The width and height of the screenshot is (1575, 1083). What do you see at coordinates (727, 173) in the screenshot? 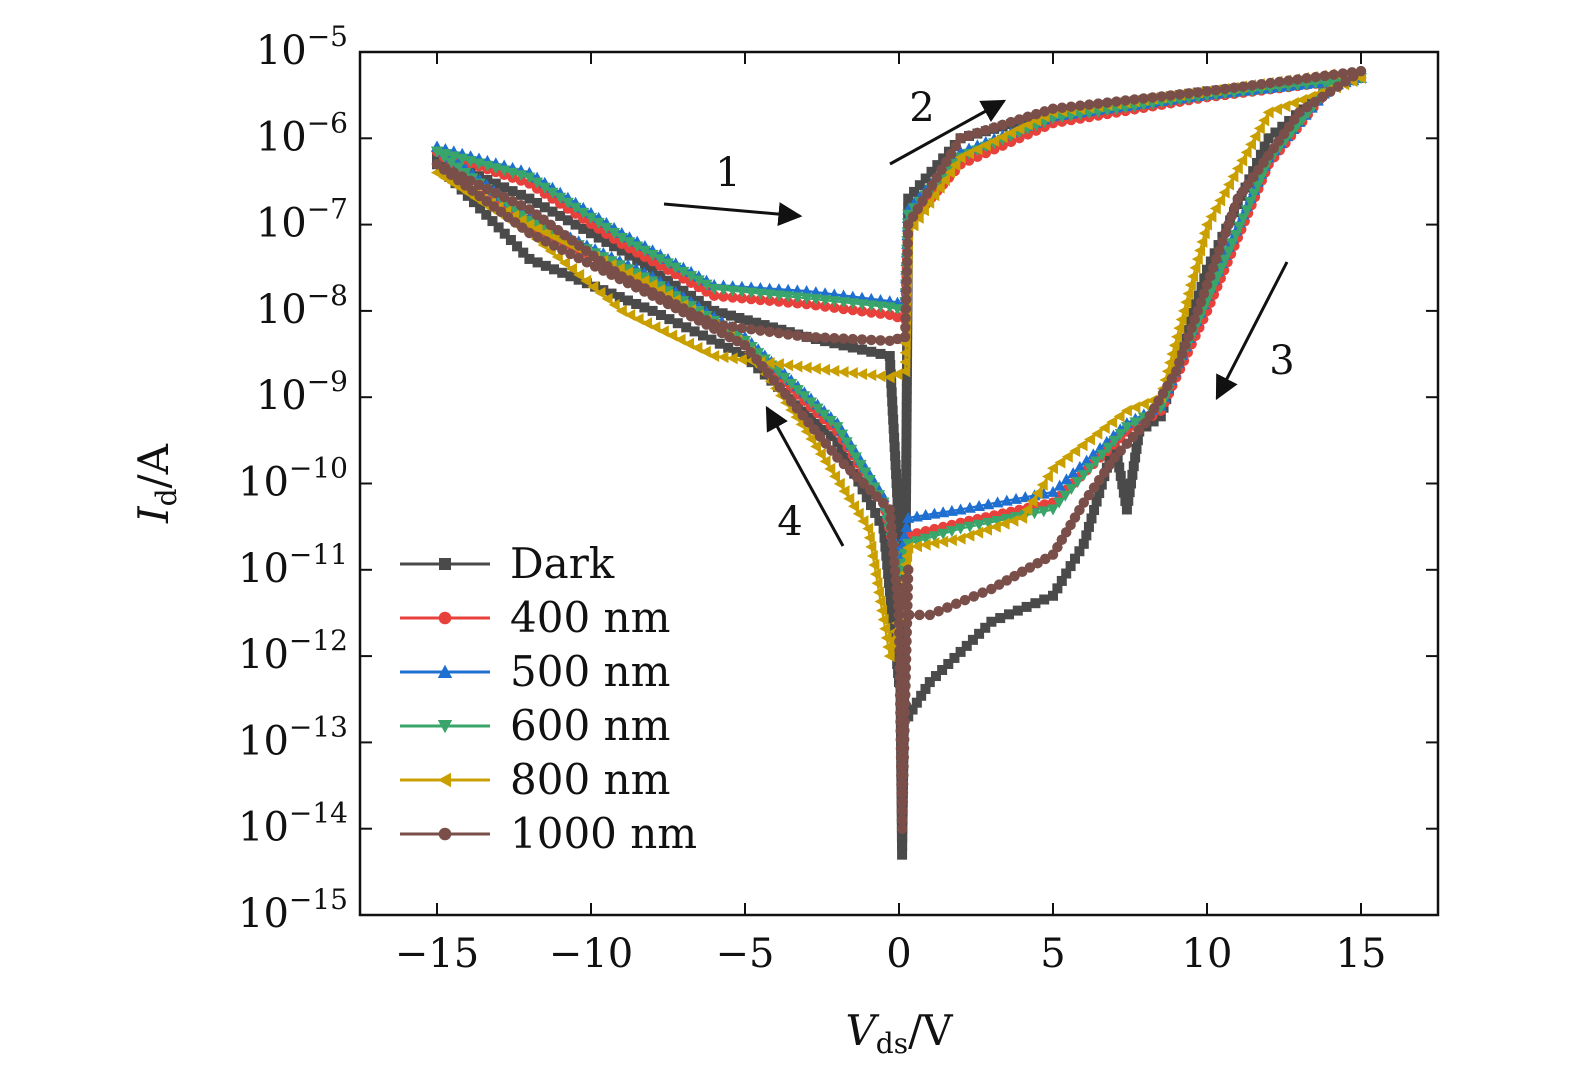
I see `sweep-step-label: 1` at bounding box center [727, 173].